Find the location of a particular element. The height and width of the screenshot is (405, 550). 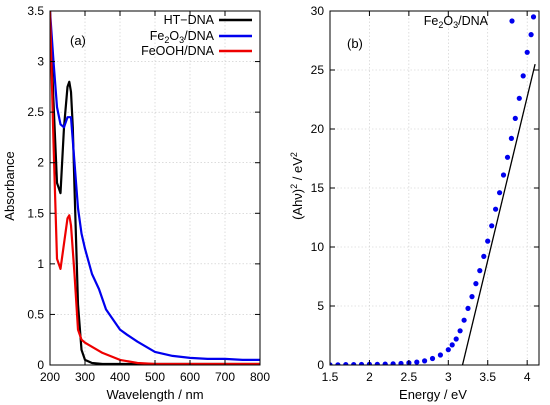

y-axis-label-b: (Ahν)2 / eV2 is located at coordinates (297, 186).